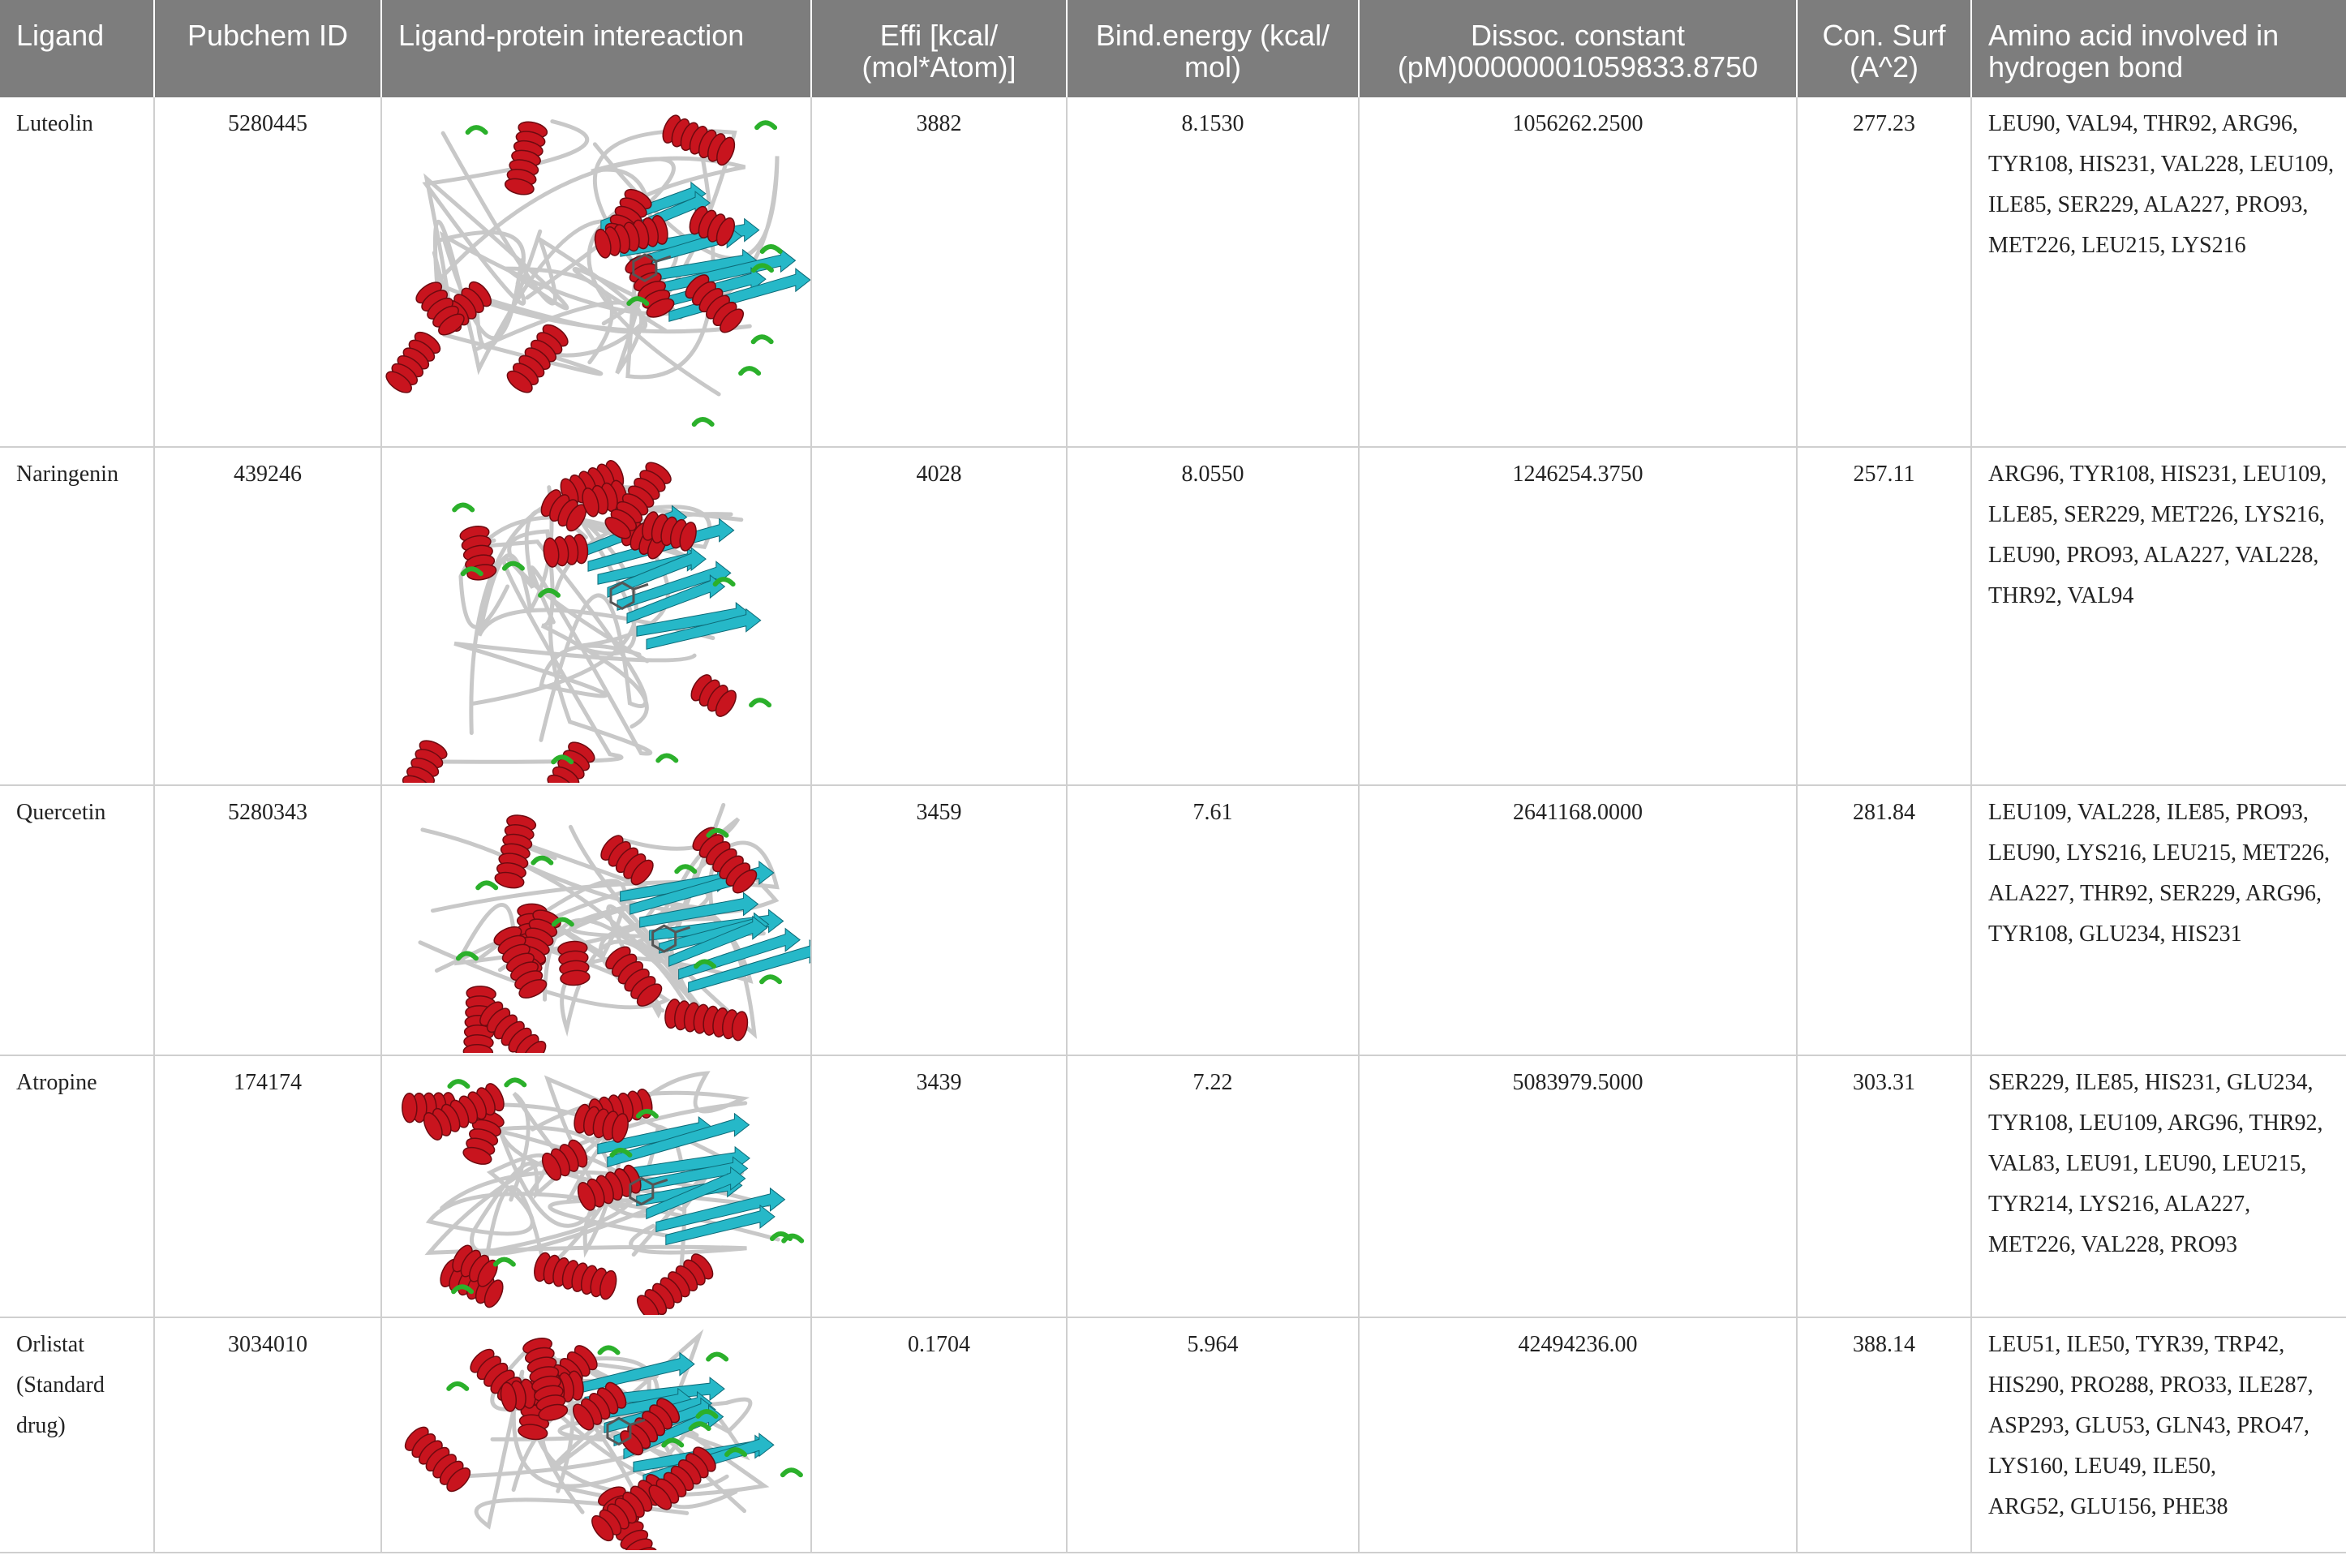 Image resolution: width=2346 pixels, height=1568 pixels. What do you see at coordinates (1212, 1082) in the screenshot?
I see `bind-energy-value: 7.22` at bounding box center [1212, 1082].